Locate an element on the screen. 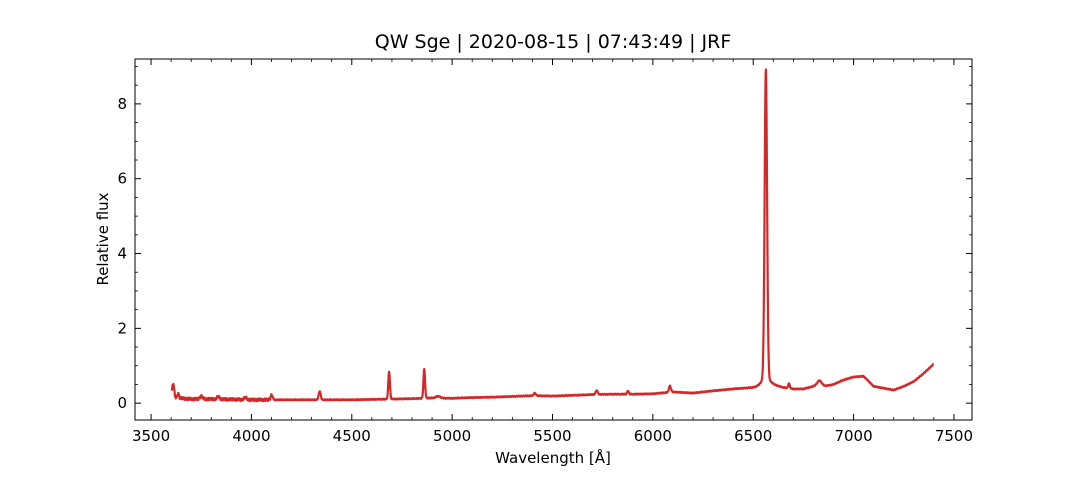 The height and width of the screenshot is (480, 1080). x-tick-label: 3500 is located at coordinates (151, 436).